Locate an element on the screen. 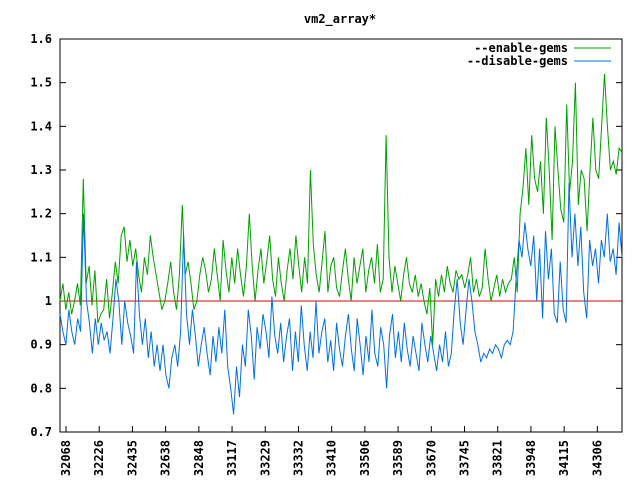 Image resolution: width=640 pixels, height=480 pixels. y-tick-label: 1.2 is located at coordinates (41, 214).